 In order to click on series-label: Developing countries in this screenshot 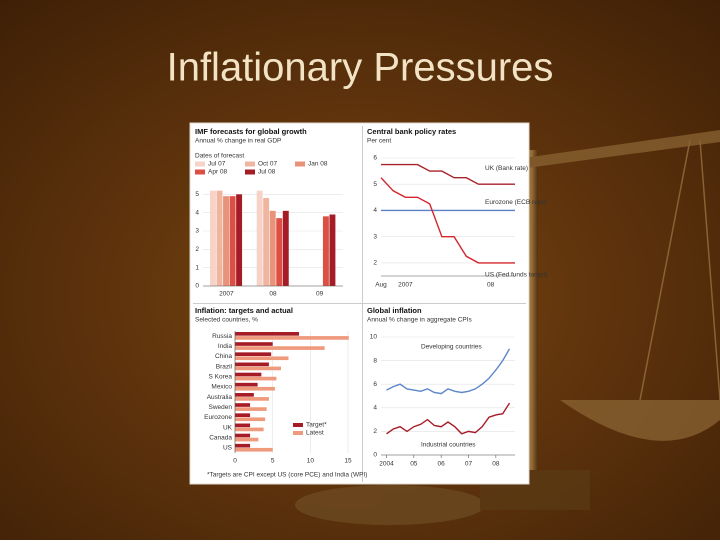, I will do `click(451, 347)`.